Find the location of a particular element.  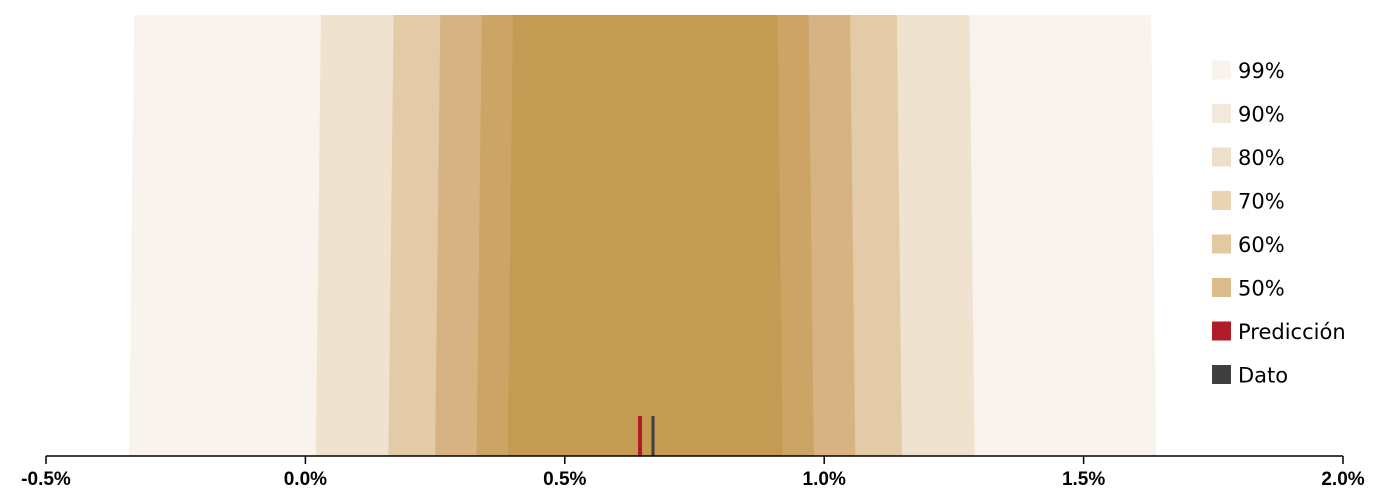

x-tick-label: 0.5% is located at coordinates (564, 479).